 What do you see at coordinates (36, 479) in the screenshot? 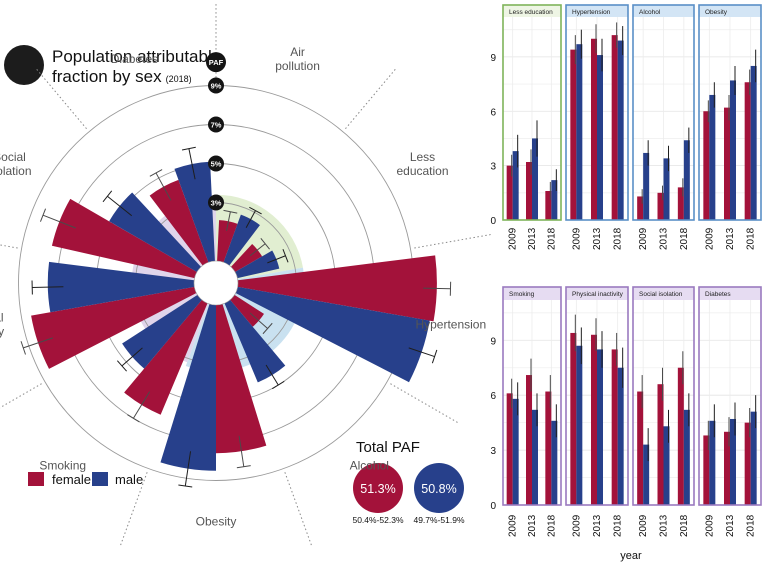
I see `legend-female-swatch` at bounding box center [36, 479].